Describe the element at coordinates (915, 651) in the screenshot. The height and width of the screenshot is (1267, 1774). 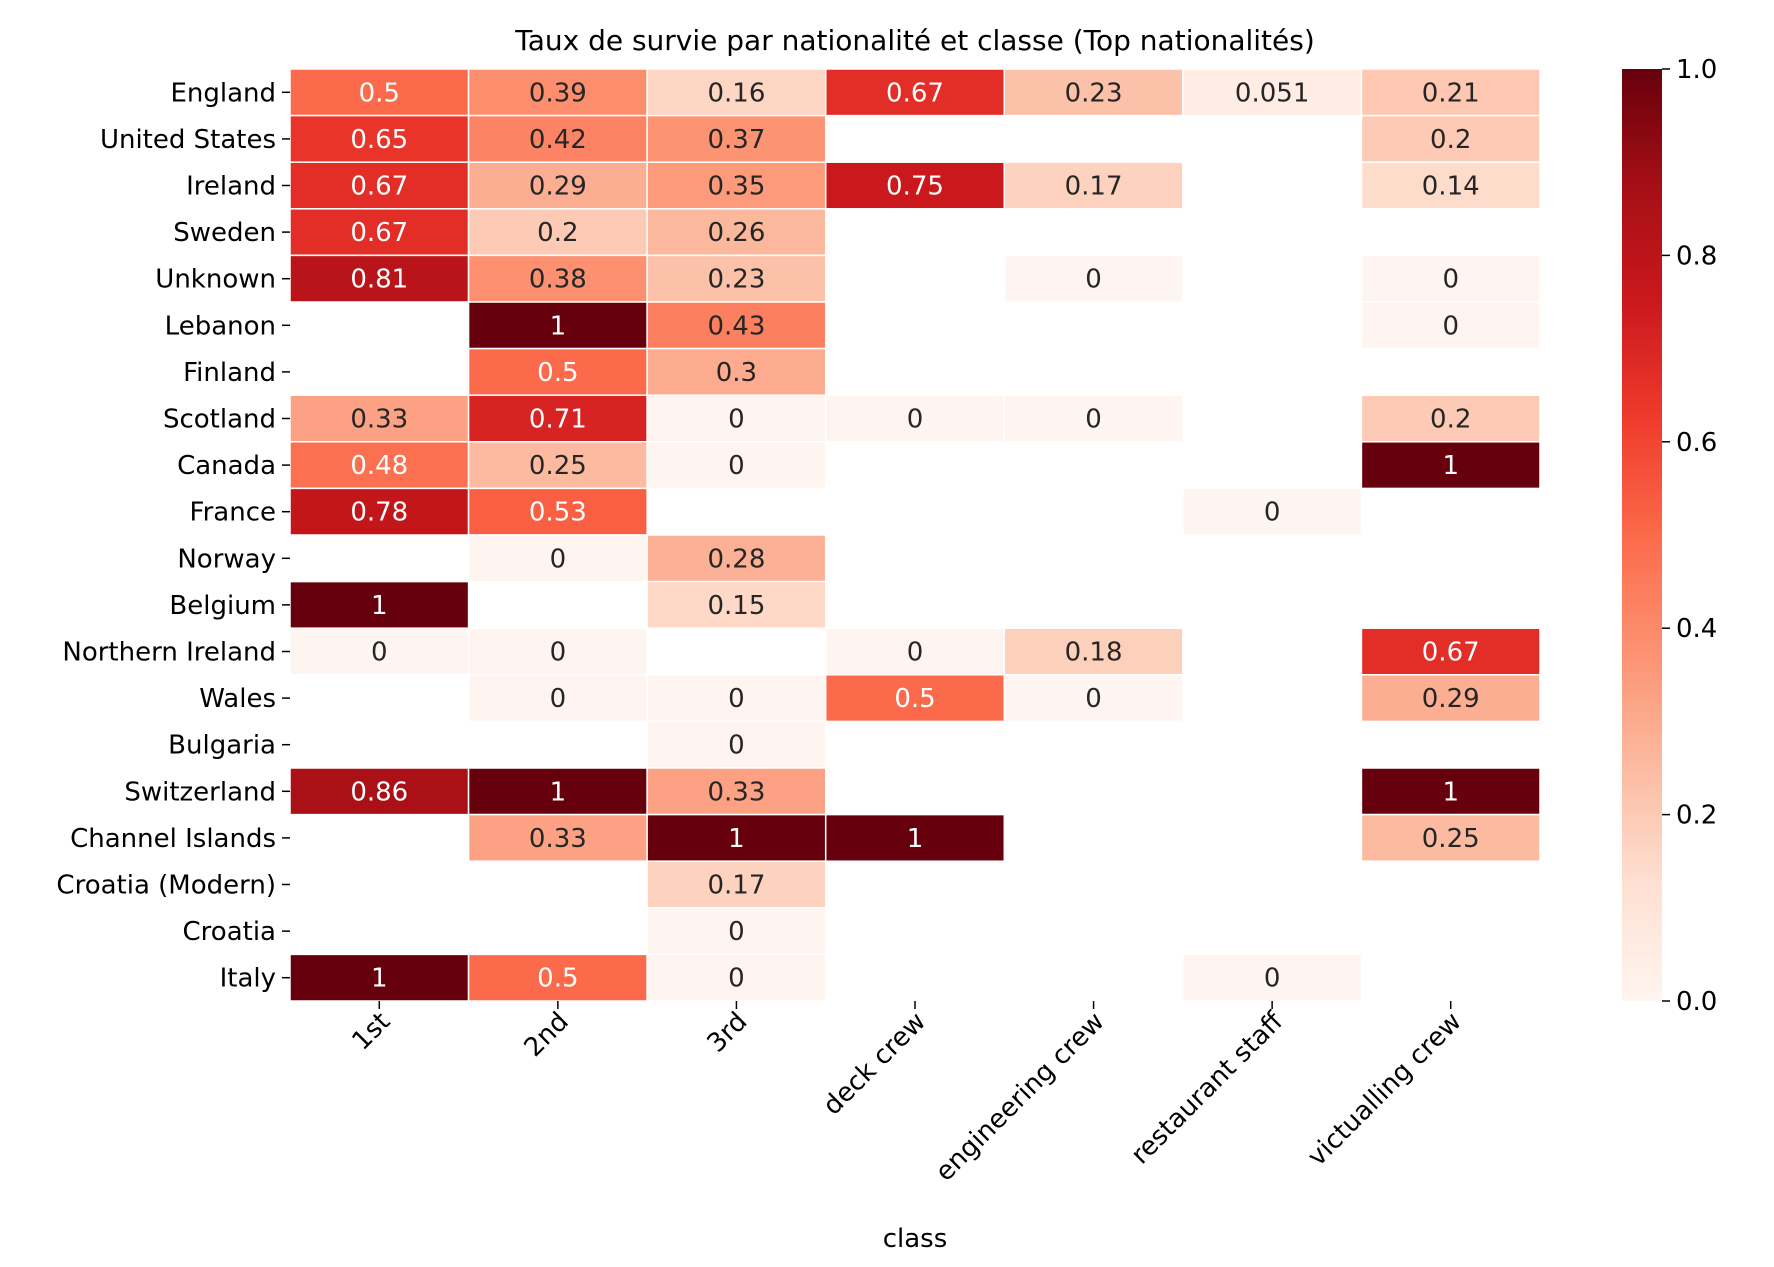
I see `heatmap-cell-northern-ireland-deck-crew` at that location.